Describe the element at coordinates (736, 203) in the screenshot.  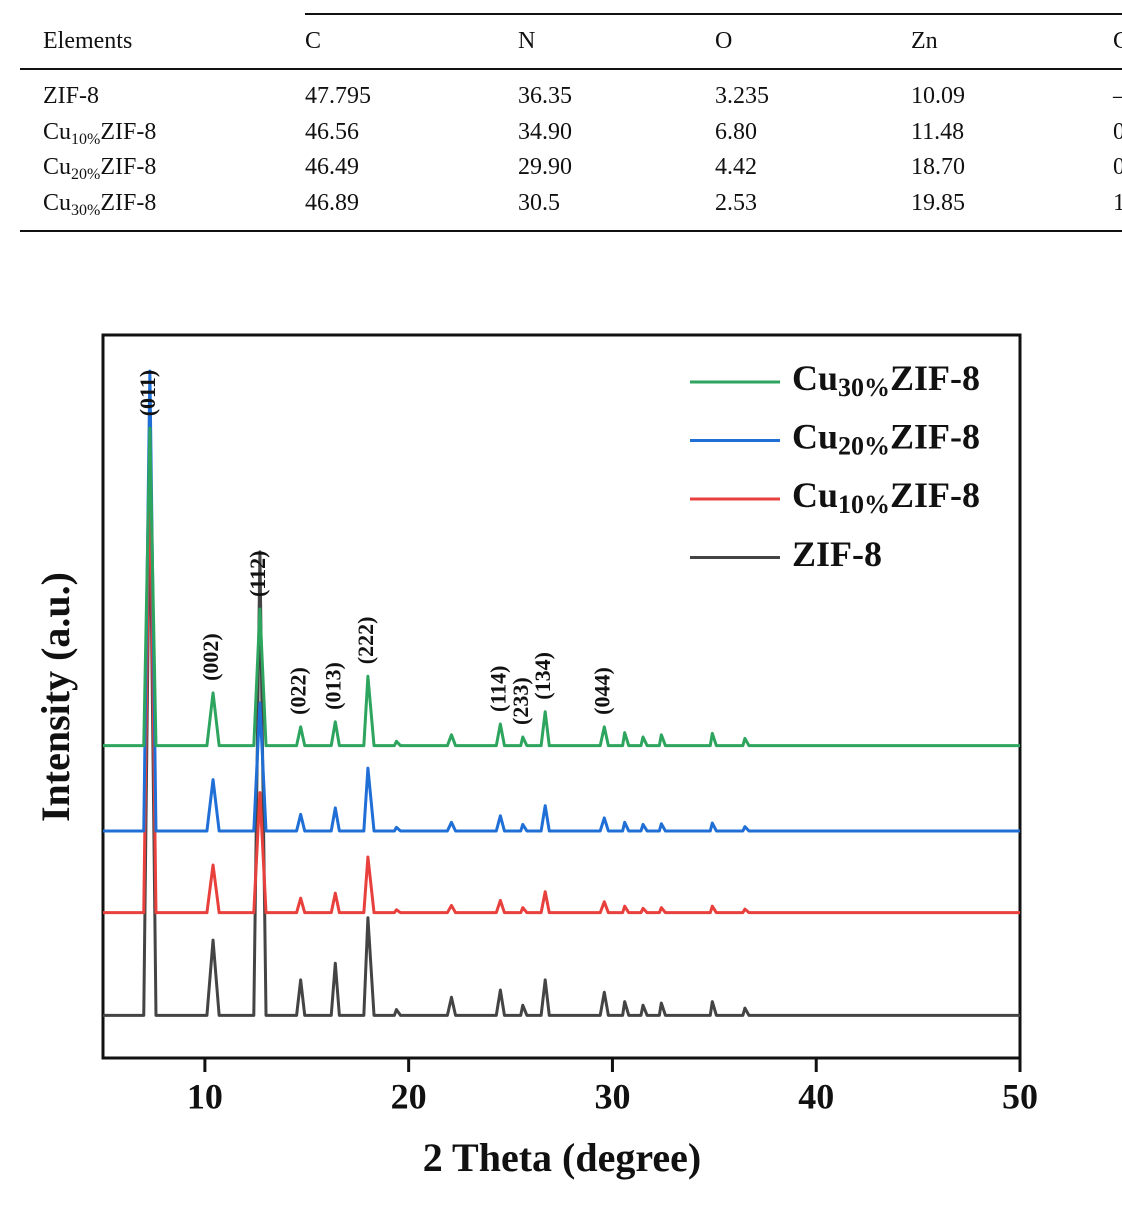
I see `table-cell: 2.53` at that location.